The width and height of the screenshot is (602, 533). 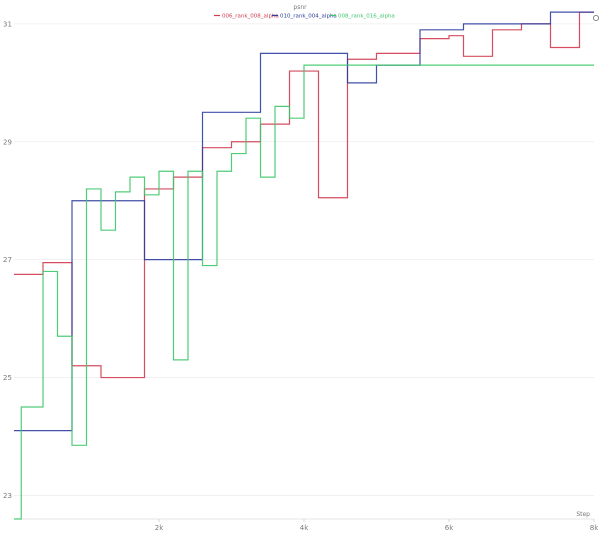 I want to click on x-tick-label: 2k, so click(x=159, y=528).